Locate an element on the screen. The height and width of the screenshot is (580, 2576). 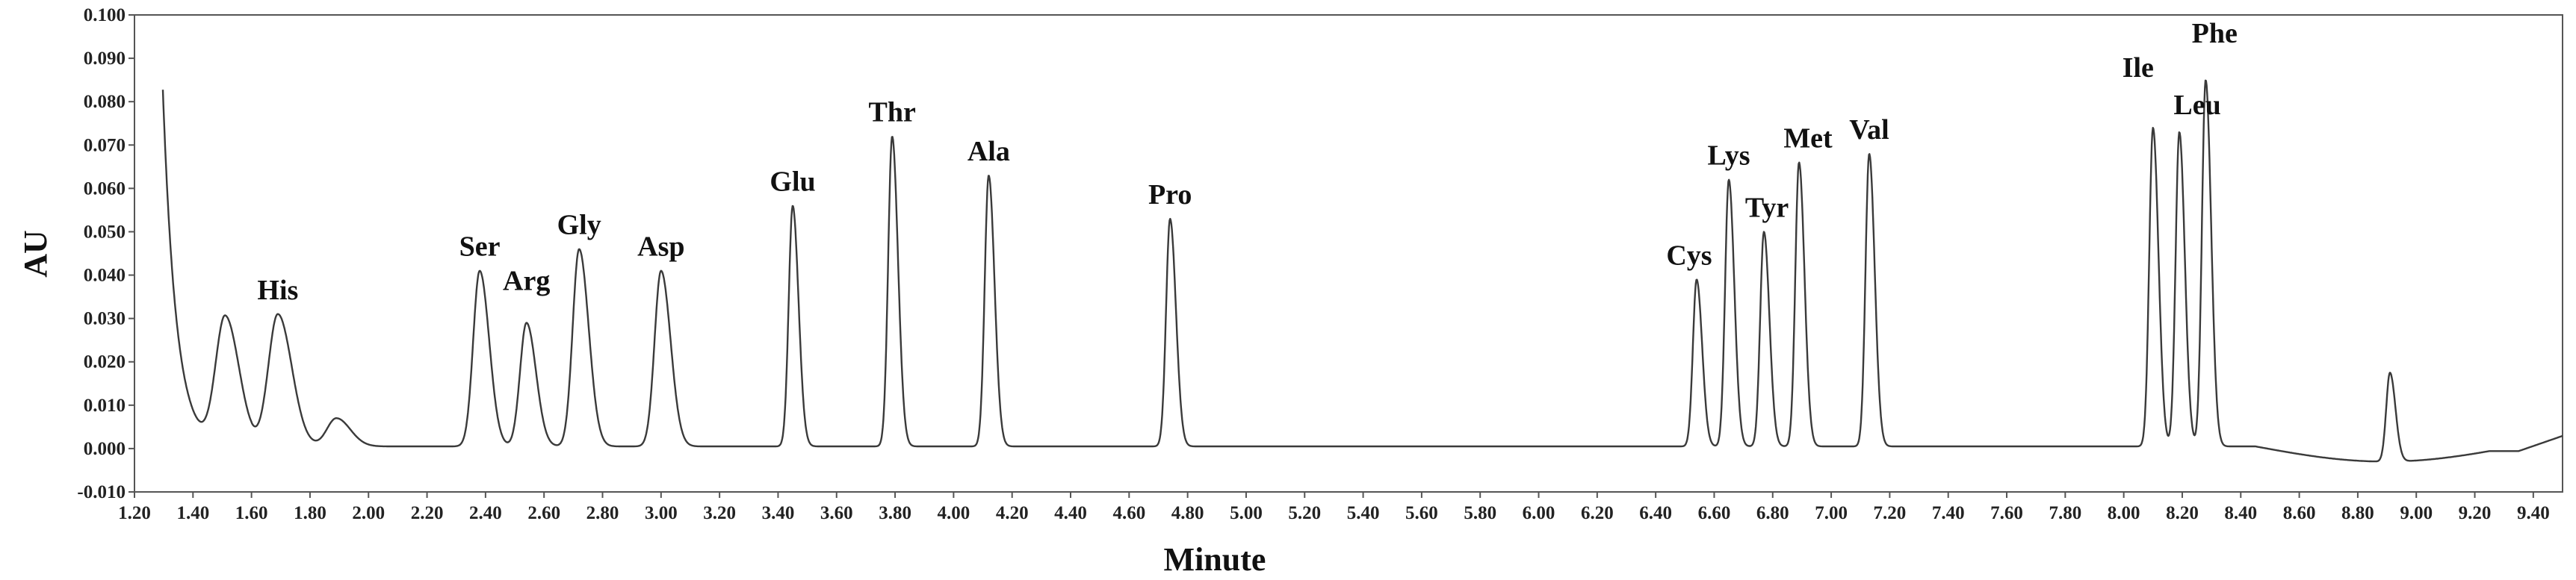
x-tick-label: 2.40 is located at coordinates (485, 513).